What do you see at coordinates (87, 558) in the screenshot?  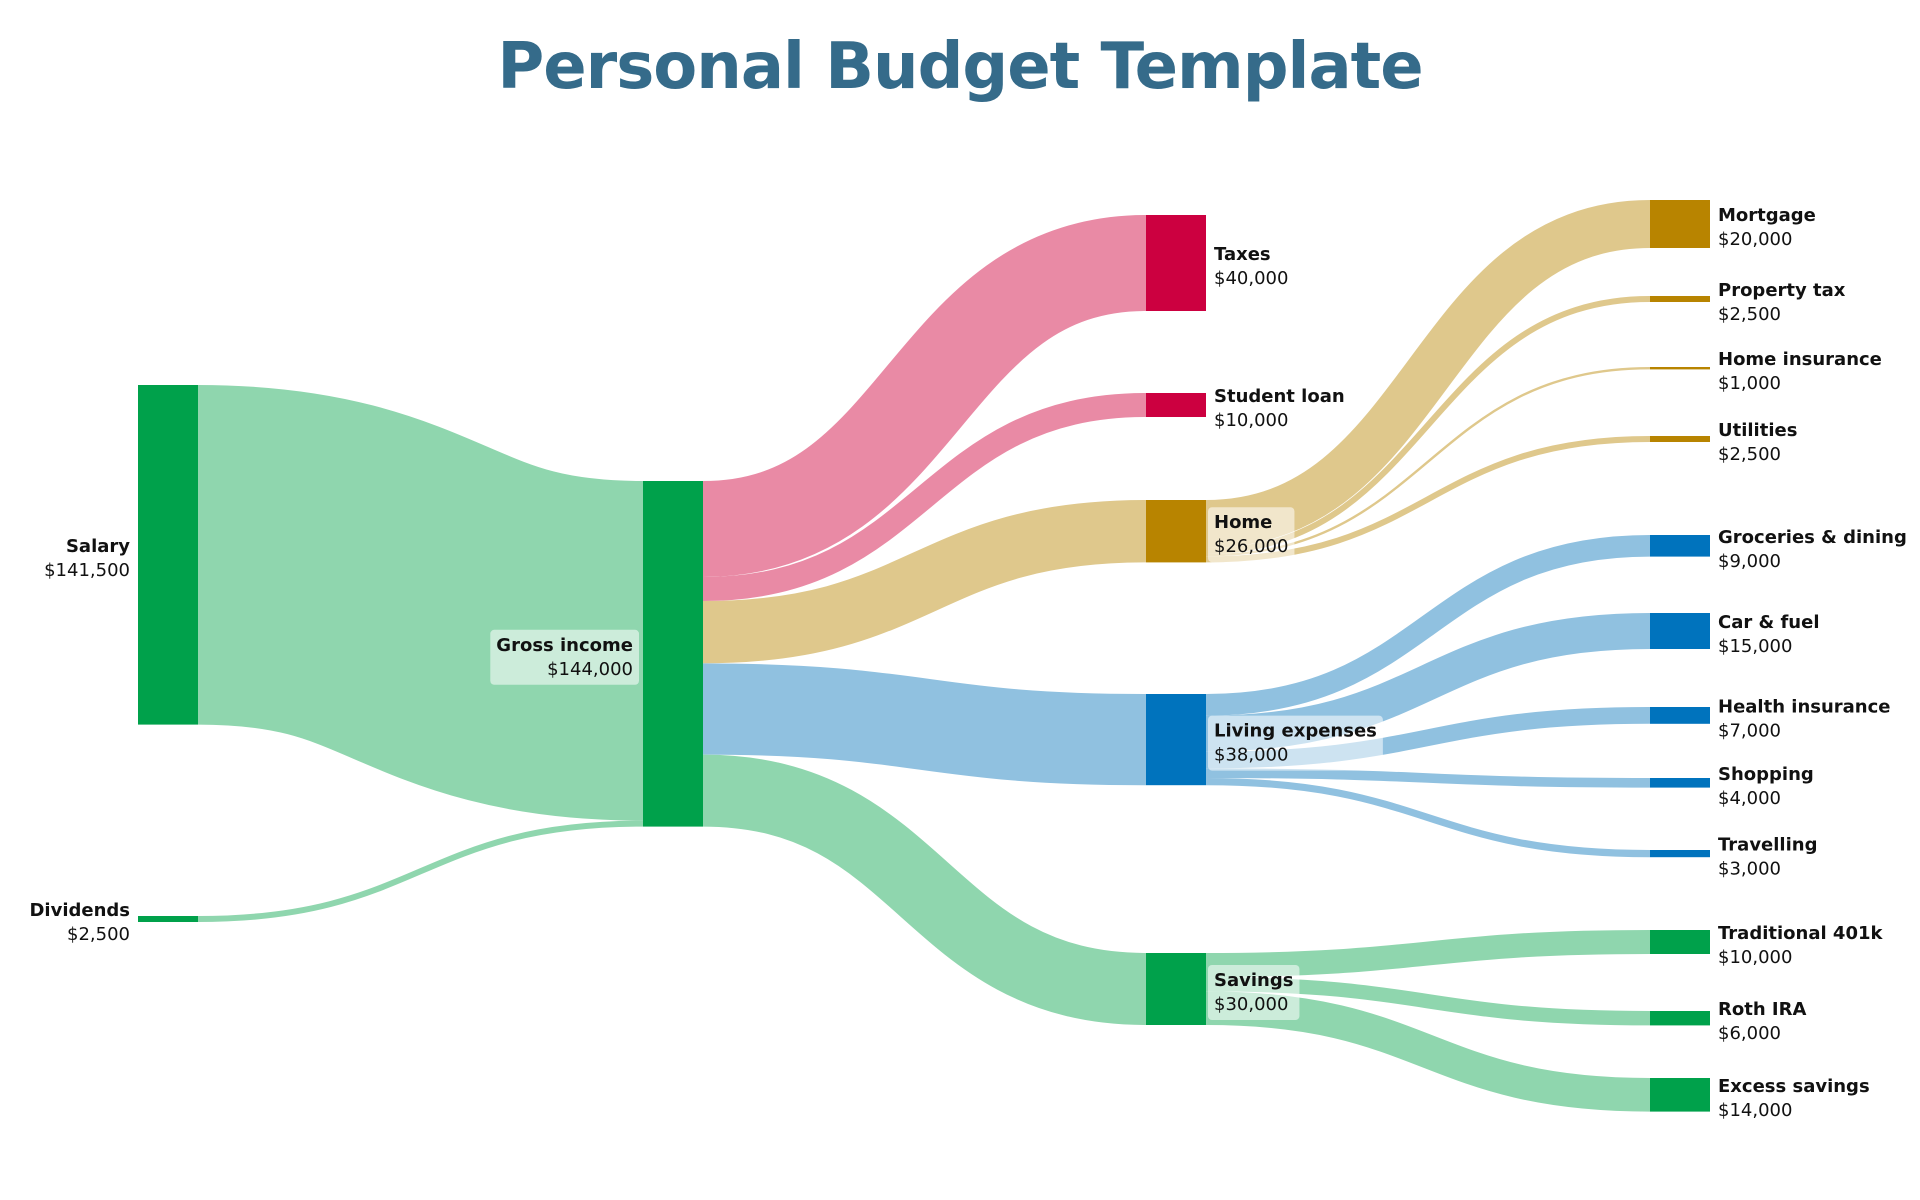 I see `node-label-salary: Salary $141,500` at bounding box center [87, 558].